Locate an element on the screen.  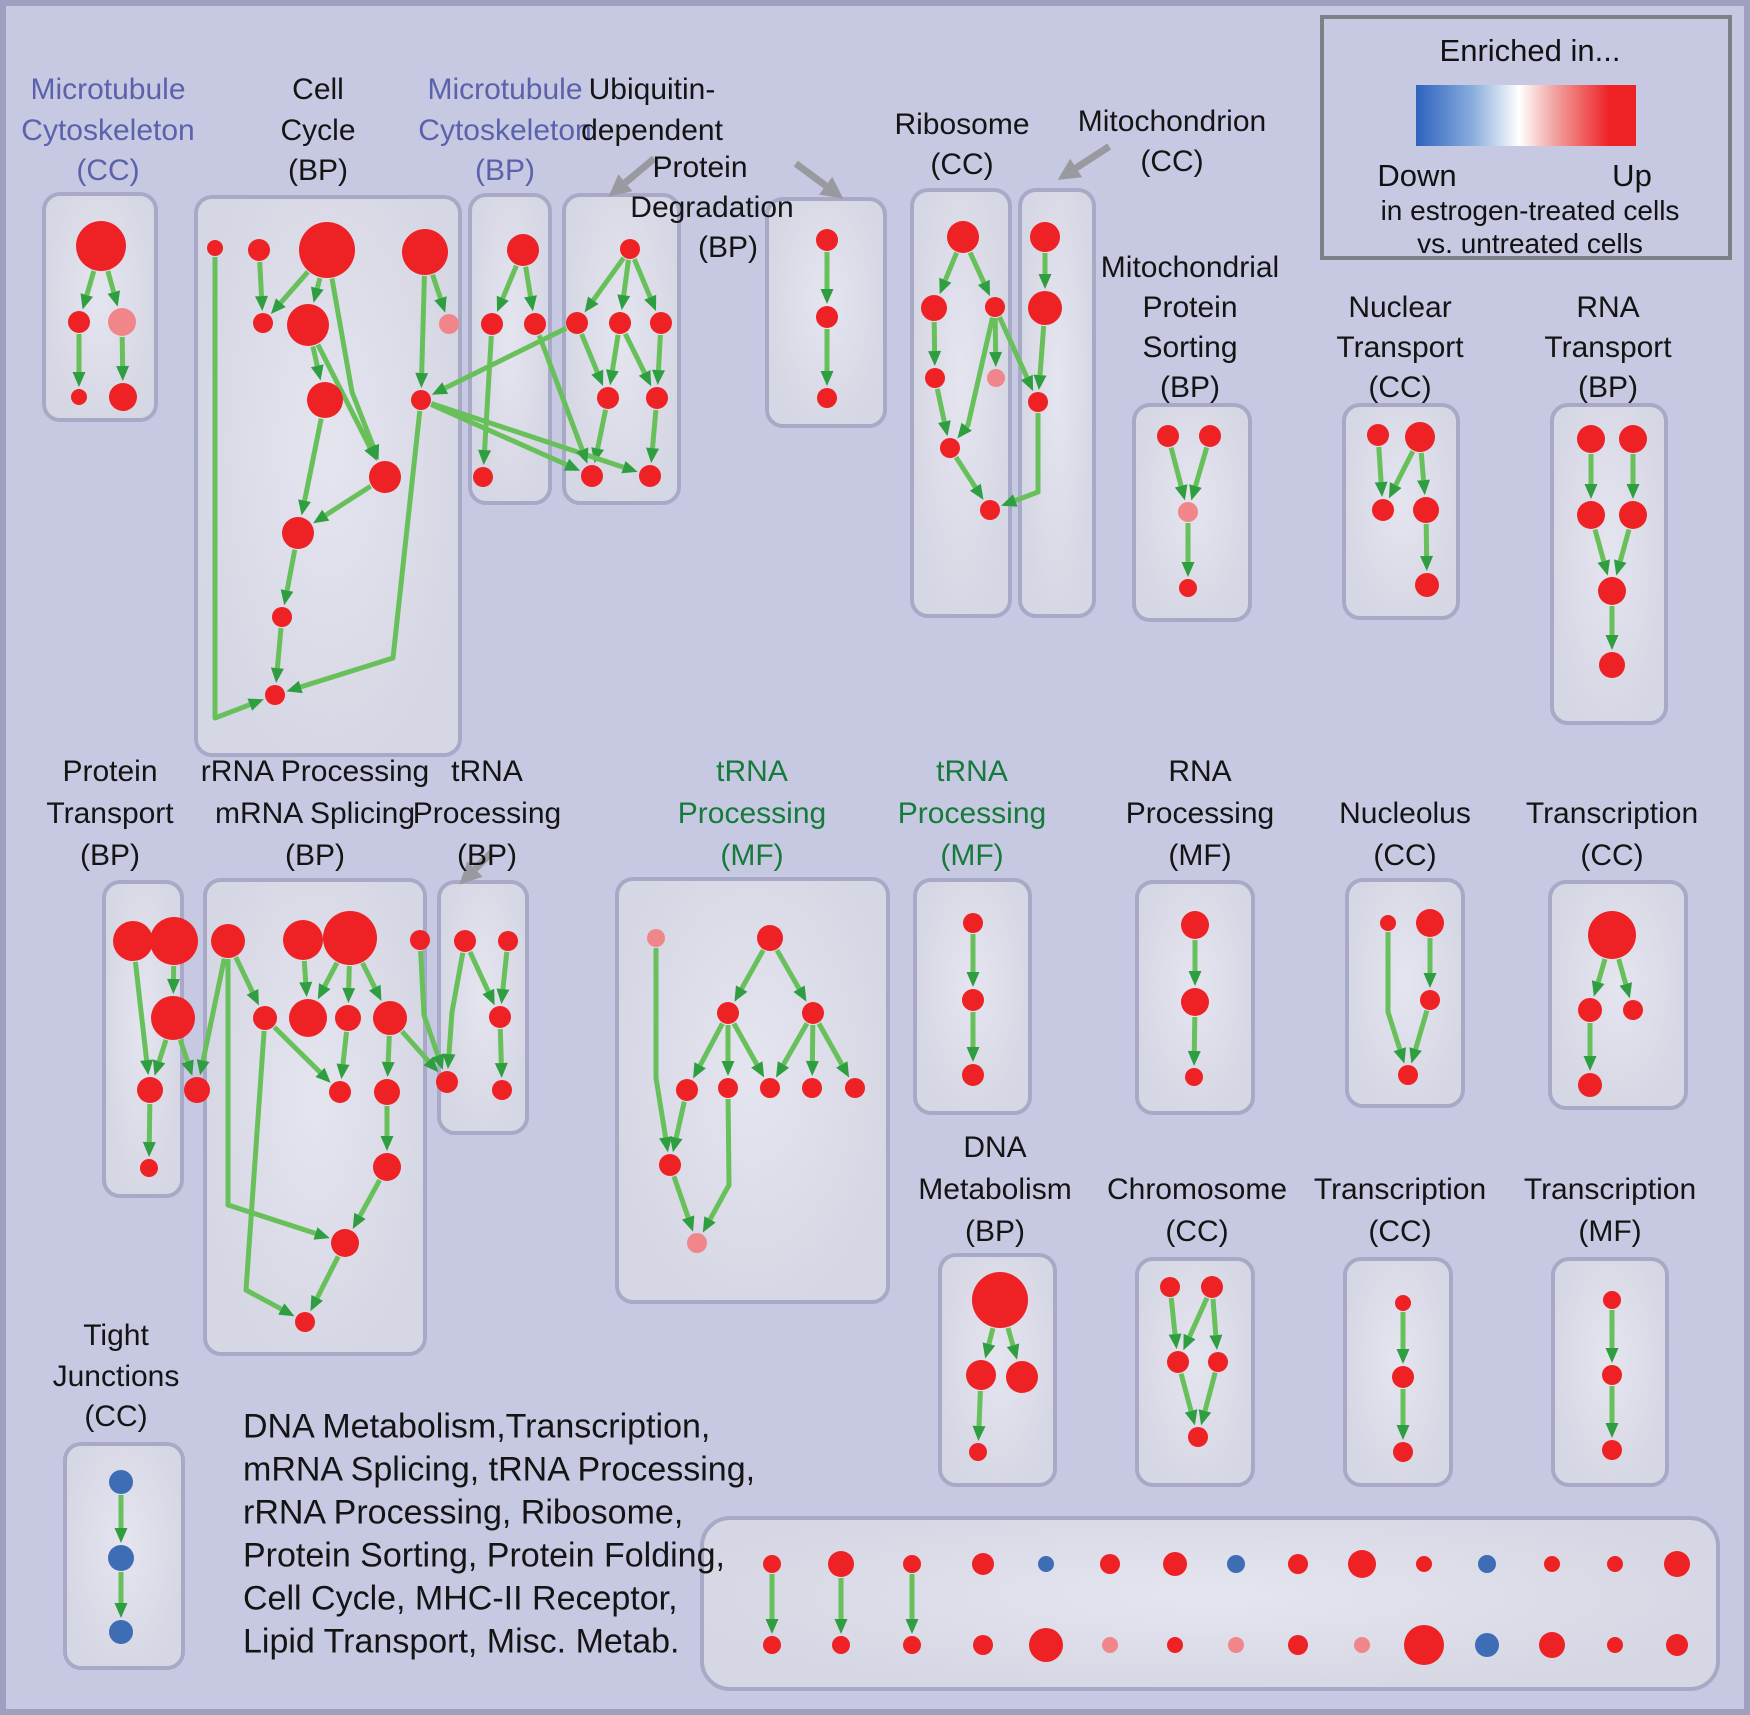
cluster-label-trna-bp-line2: (BP) is located at coordinates (487, 855).